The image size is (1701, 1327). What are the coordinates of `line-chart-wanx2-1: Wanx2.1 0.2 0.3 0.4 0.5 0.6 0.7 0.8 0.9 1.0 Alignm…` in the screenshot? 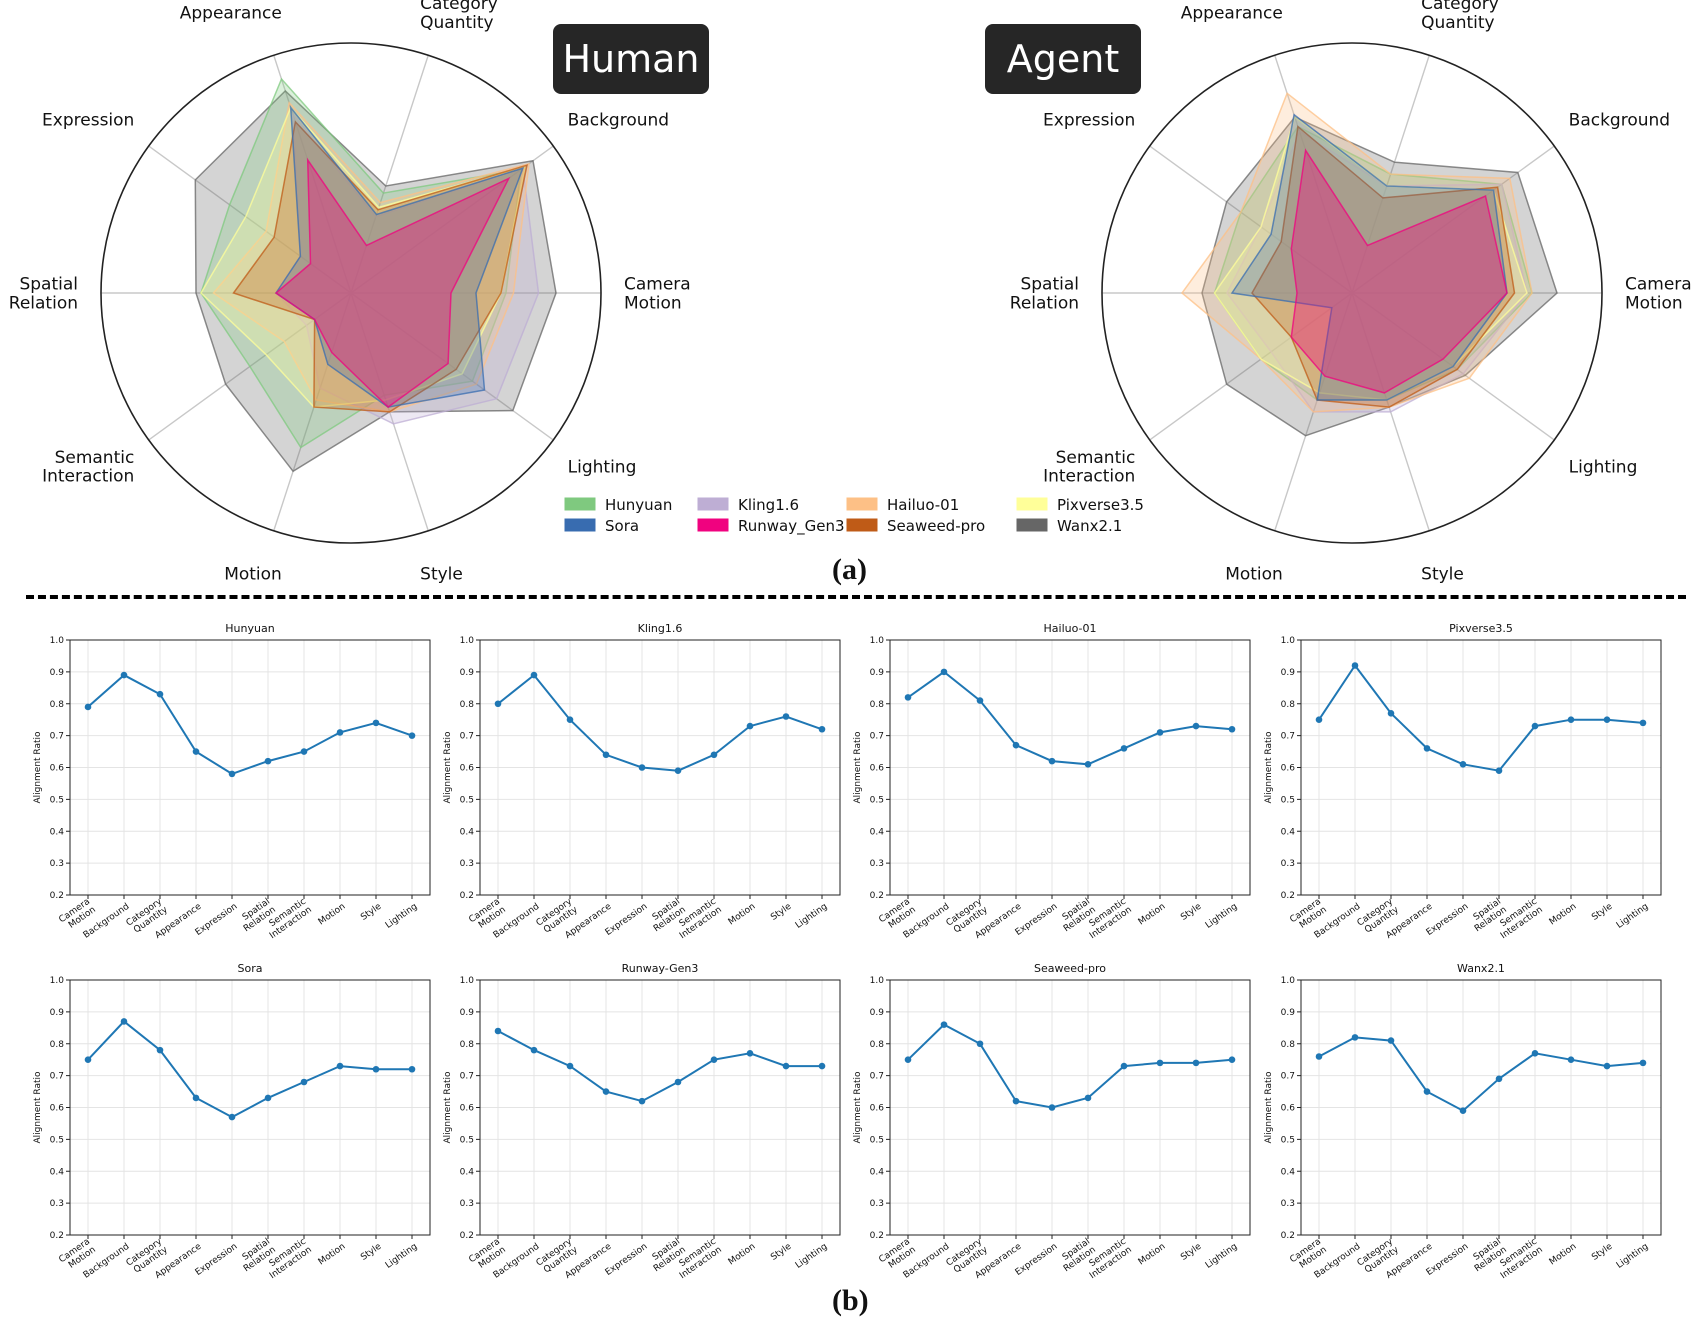 It's located at (1463, 1121).